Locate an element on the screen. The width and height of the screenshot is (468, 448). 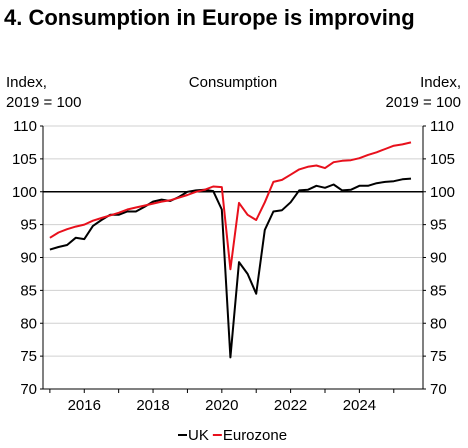
y-tick-left-70: 70 is located at coordinates (28, 389).